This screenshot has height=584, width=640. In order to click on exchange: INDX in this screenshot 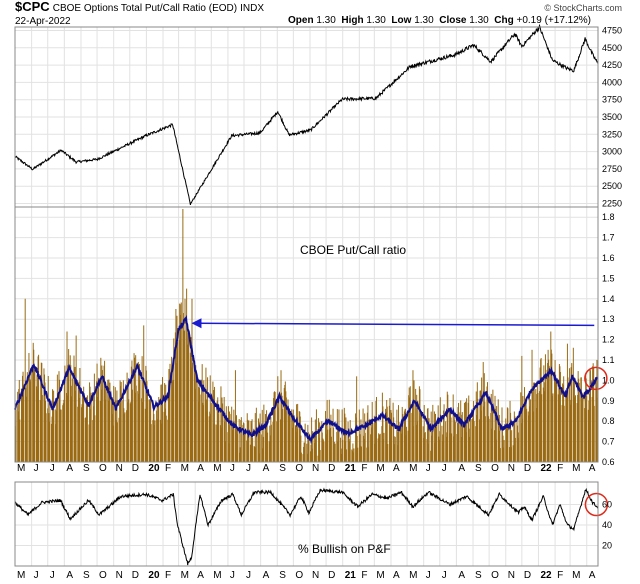, I will do `click(252, 8)`.